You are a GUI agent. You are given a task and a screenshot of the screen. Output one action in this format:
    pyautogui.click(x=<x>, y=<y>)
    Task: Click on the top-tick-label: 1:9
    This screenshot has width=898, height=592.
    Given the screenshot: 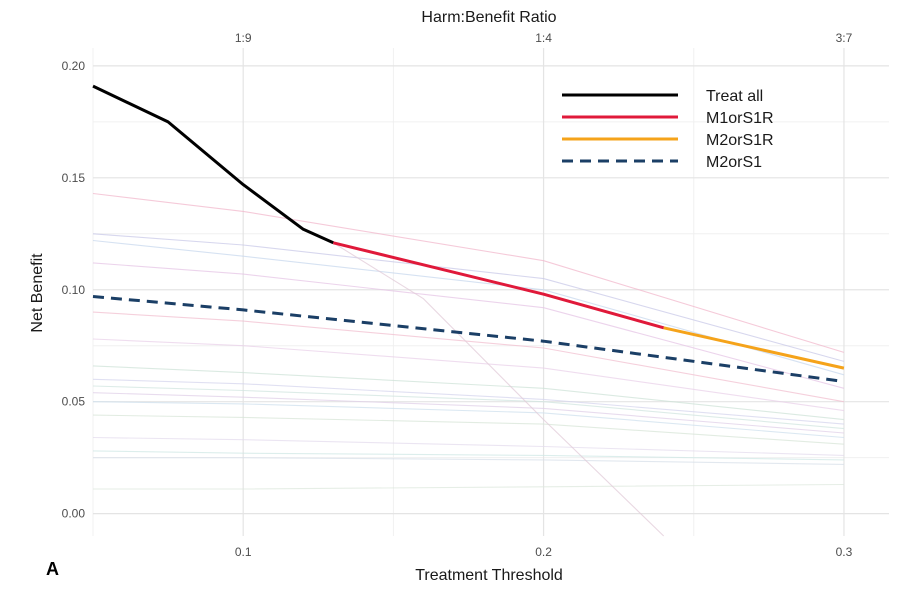 What is the action you would take?
    pyautogui.click(x=243, y=38)
    